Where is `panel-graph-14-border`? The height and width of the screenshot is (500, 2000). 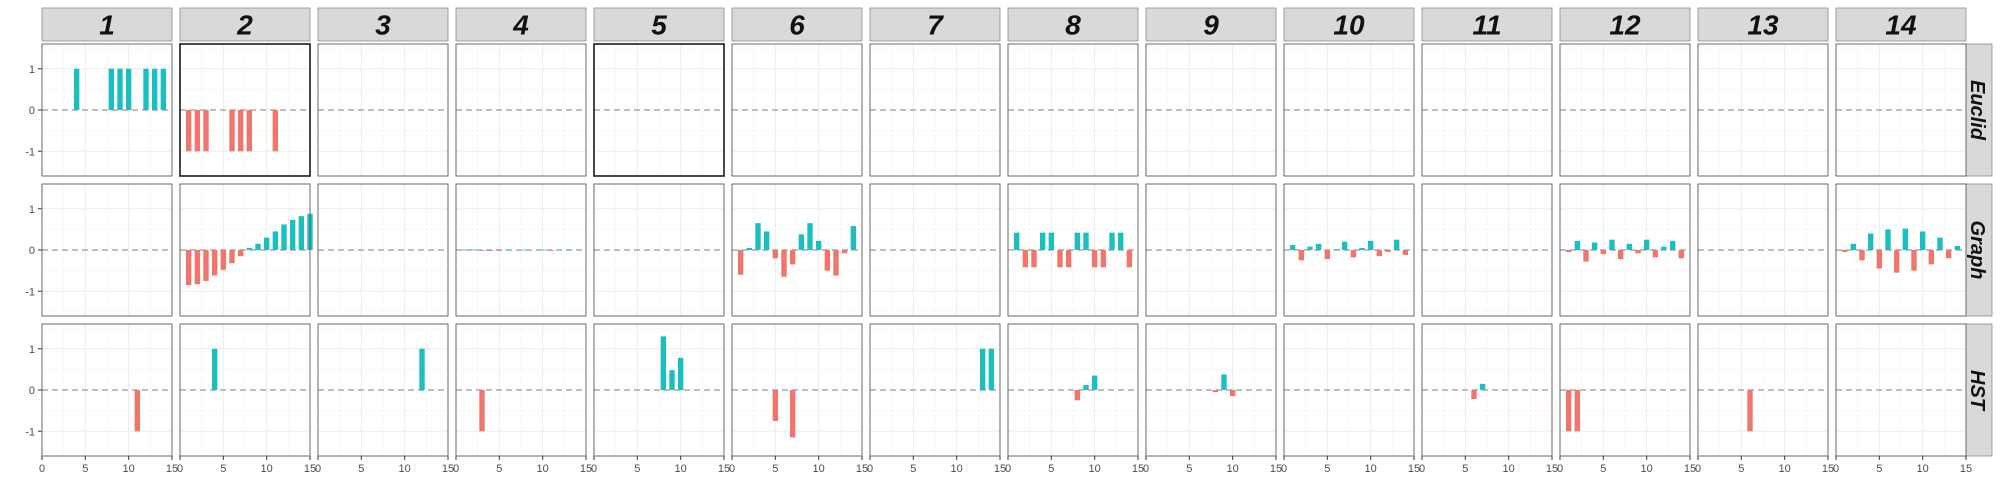
panel-graph-14-border is located at coordinates (1901, 250).